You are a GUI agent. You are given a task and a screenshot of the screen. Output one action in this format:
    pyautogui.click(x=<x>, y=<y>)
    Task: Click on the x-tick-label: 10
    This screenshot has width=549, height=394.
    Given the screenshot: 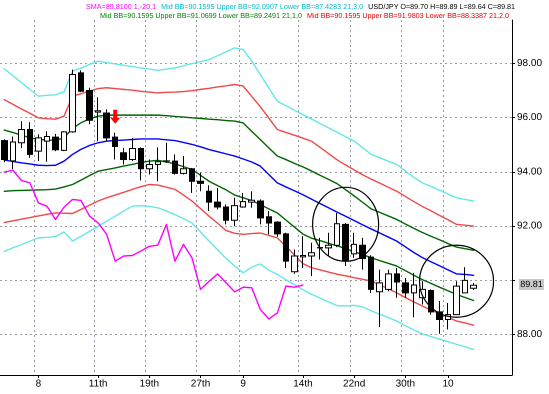 What is the action you would take?
    pyautogui.click(x=448, y=384)
    